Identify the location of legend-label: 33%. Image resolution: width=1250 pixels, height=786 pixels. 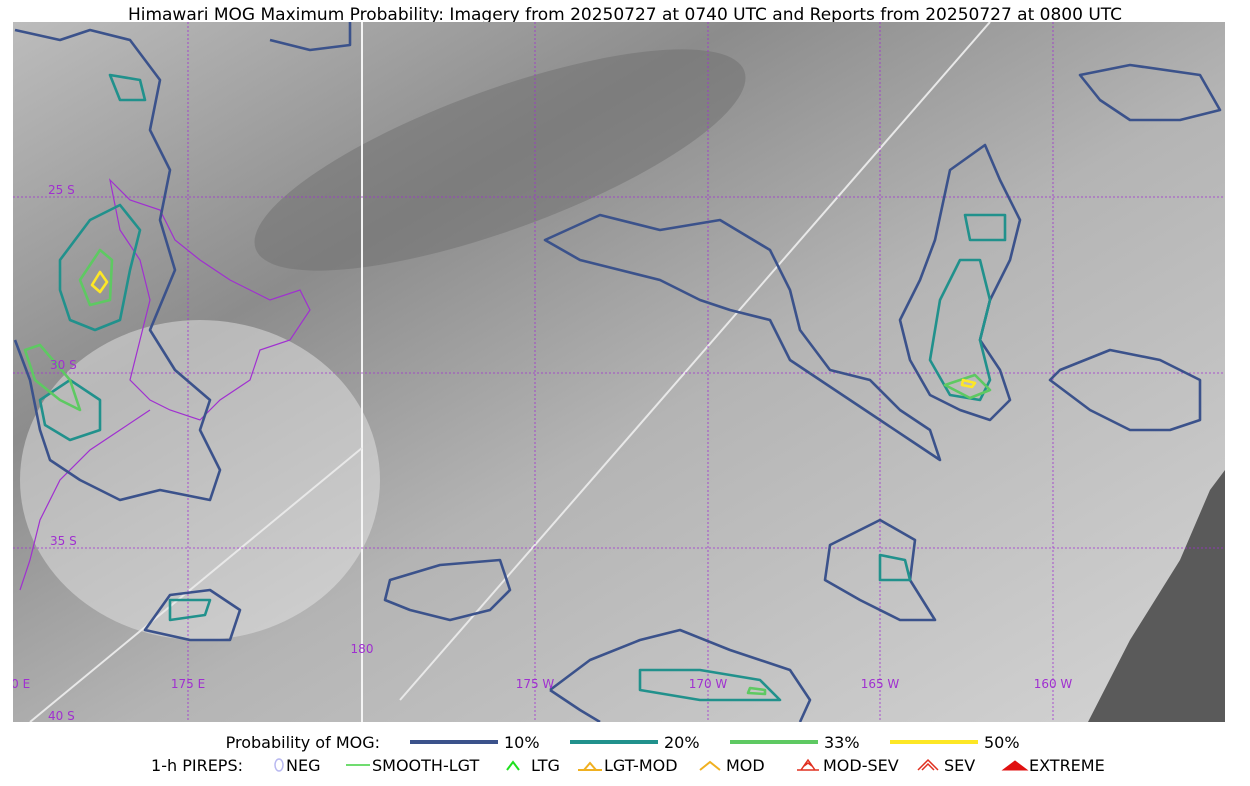
(842, 742).